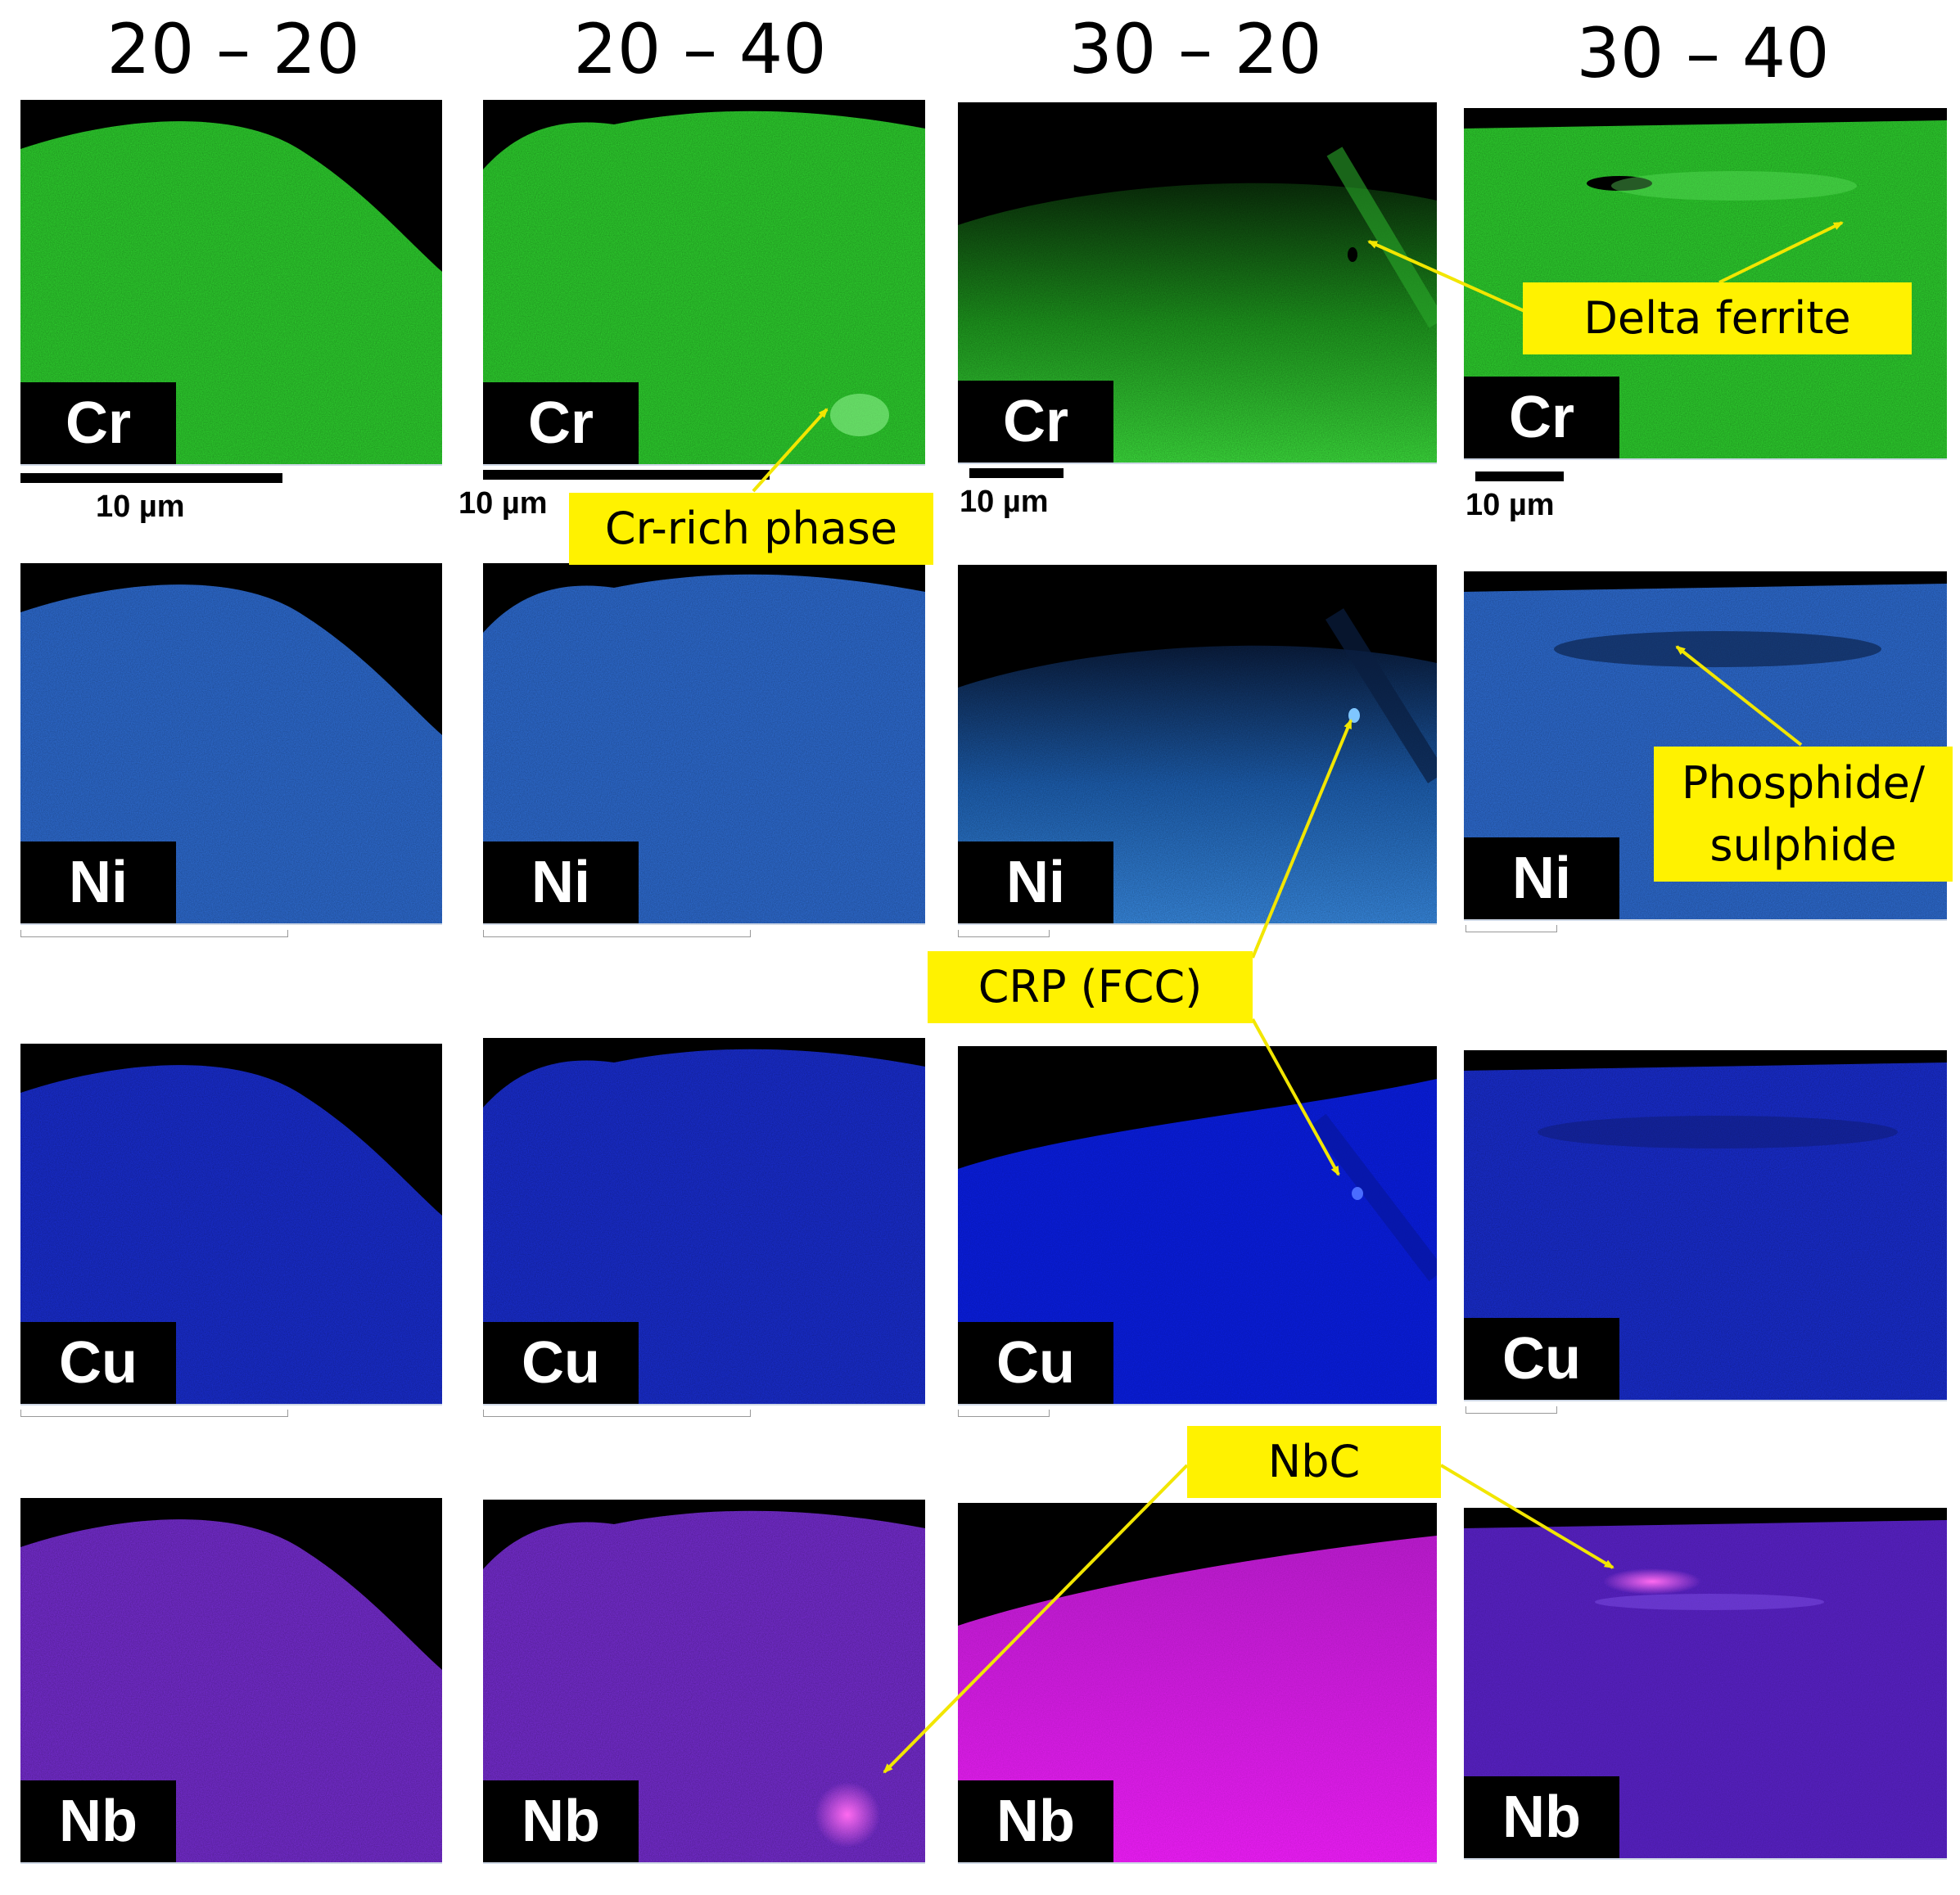 This screenshot has width=1960, height=1895. I want to click on scale-bar-20-40: 10 µm, so click(614, 495).